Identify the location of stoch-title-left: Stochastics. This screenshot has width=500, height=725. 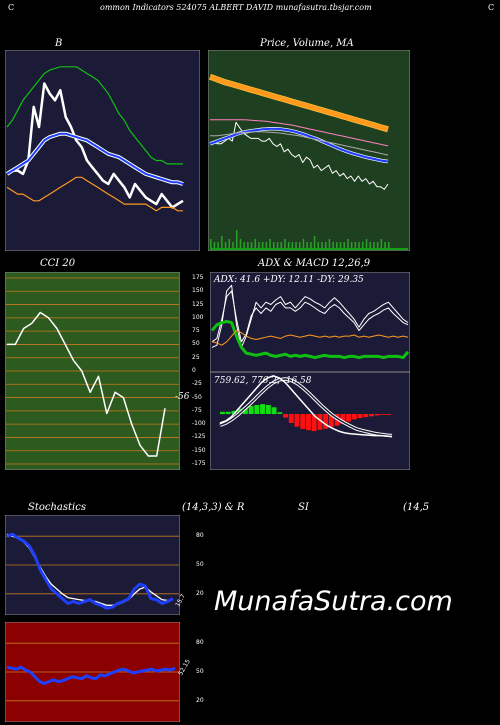
(57, 507).